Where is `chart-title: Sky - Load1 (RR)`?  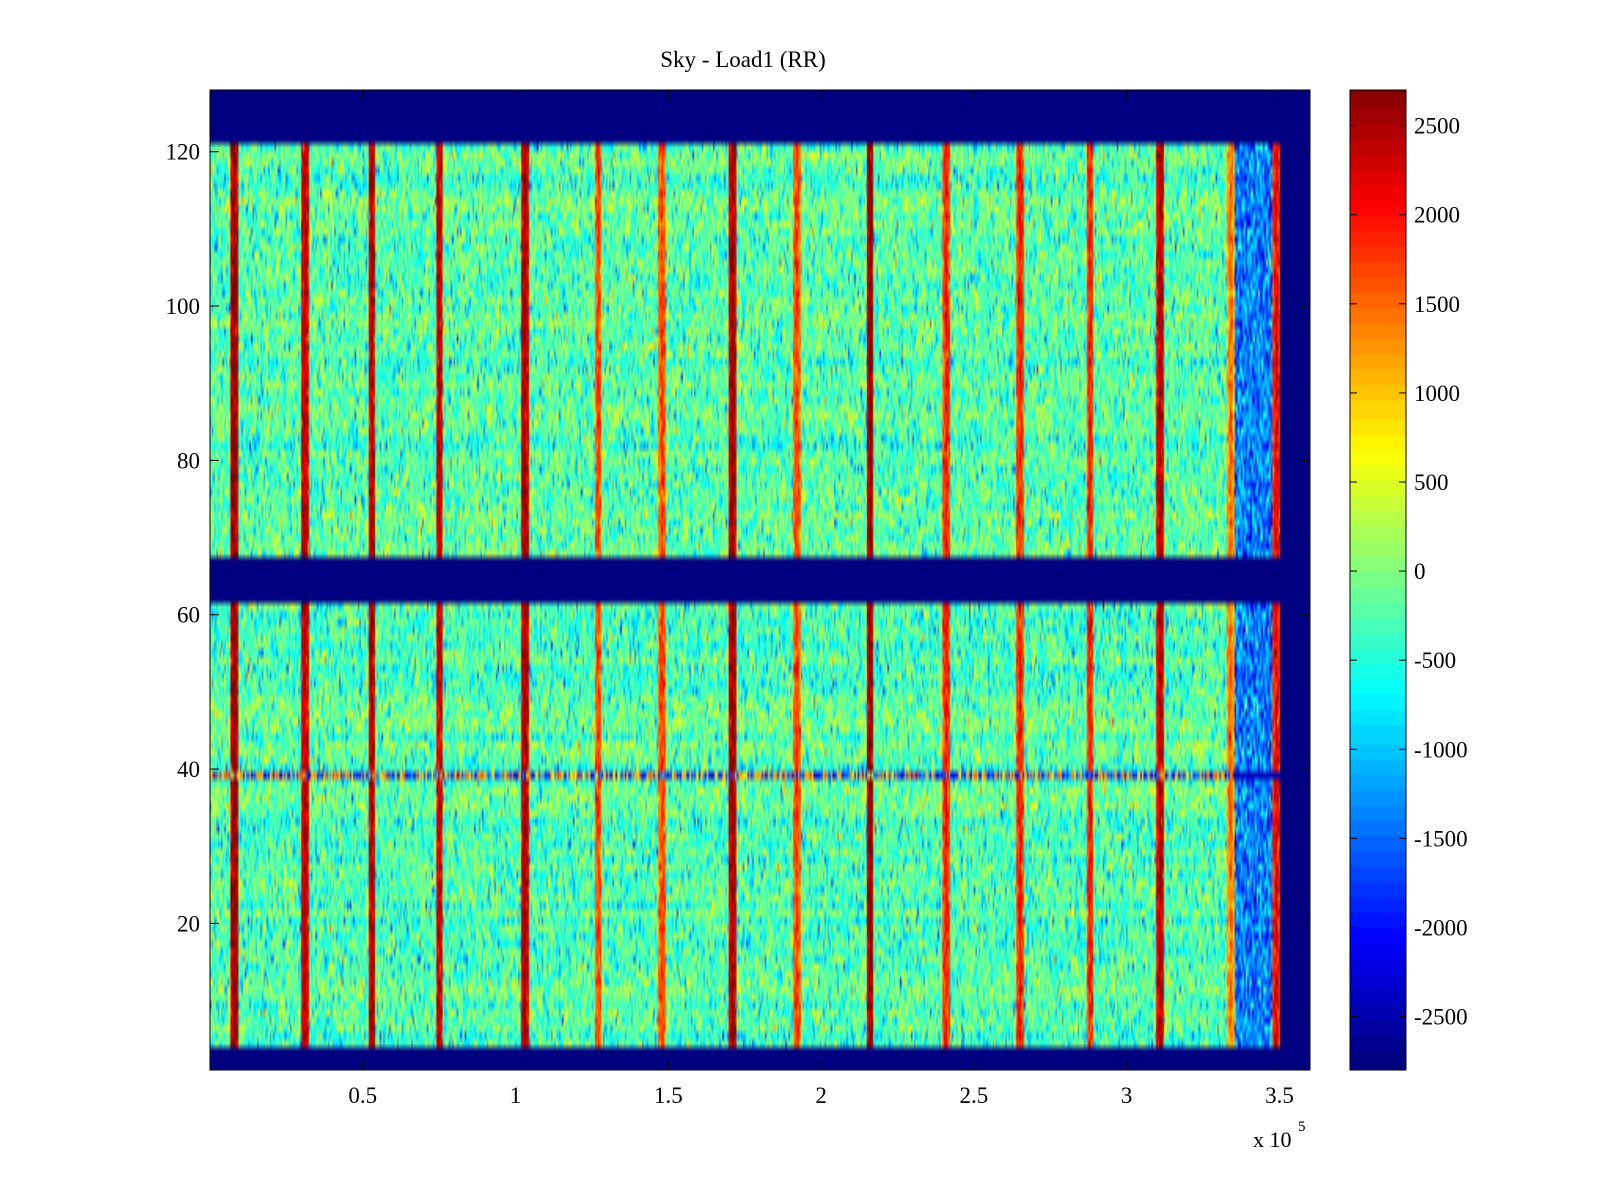
chart-title: Sky - Load1 (RR) is located at coordinates (742, 59).